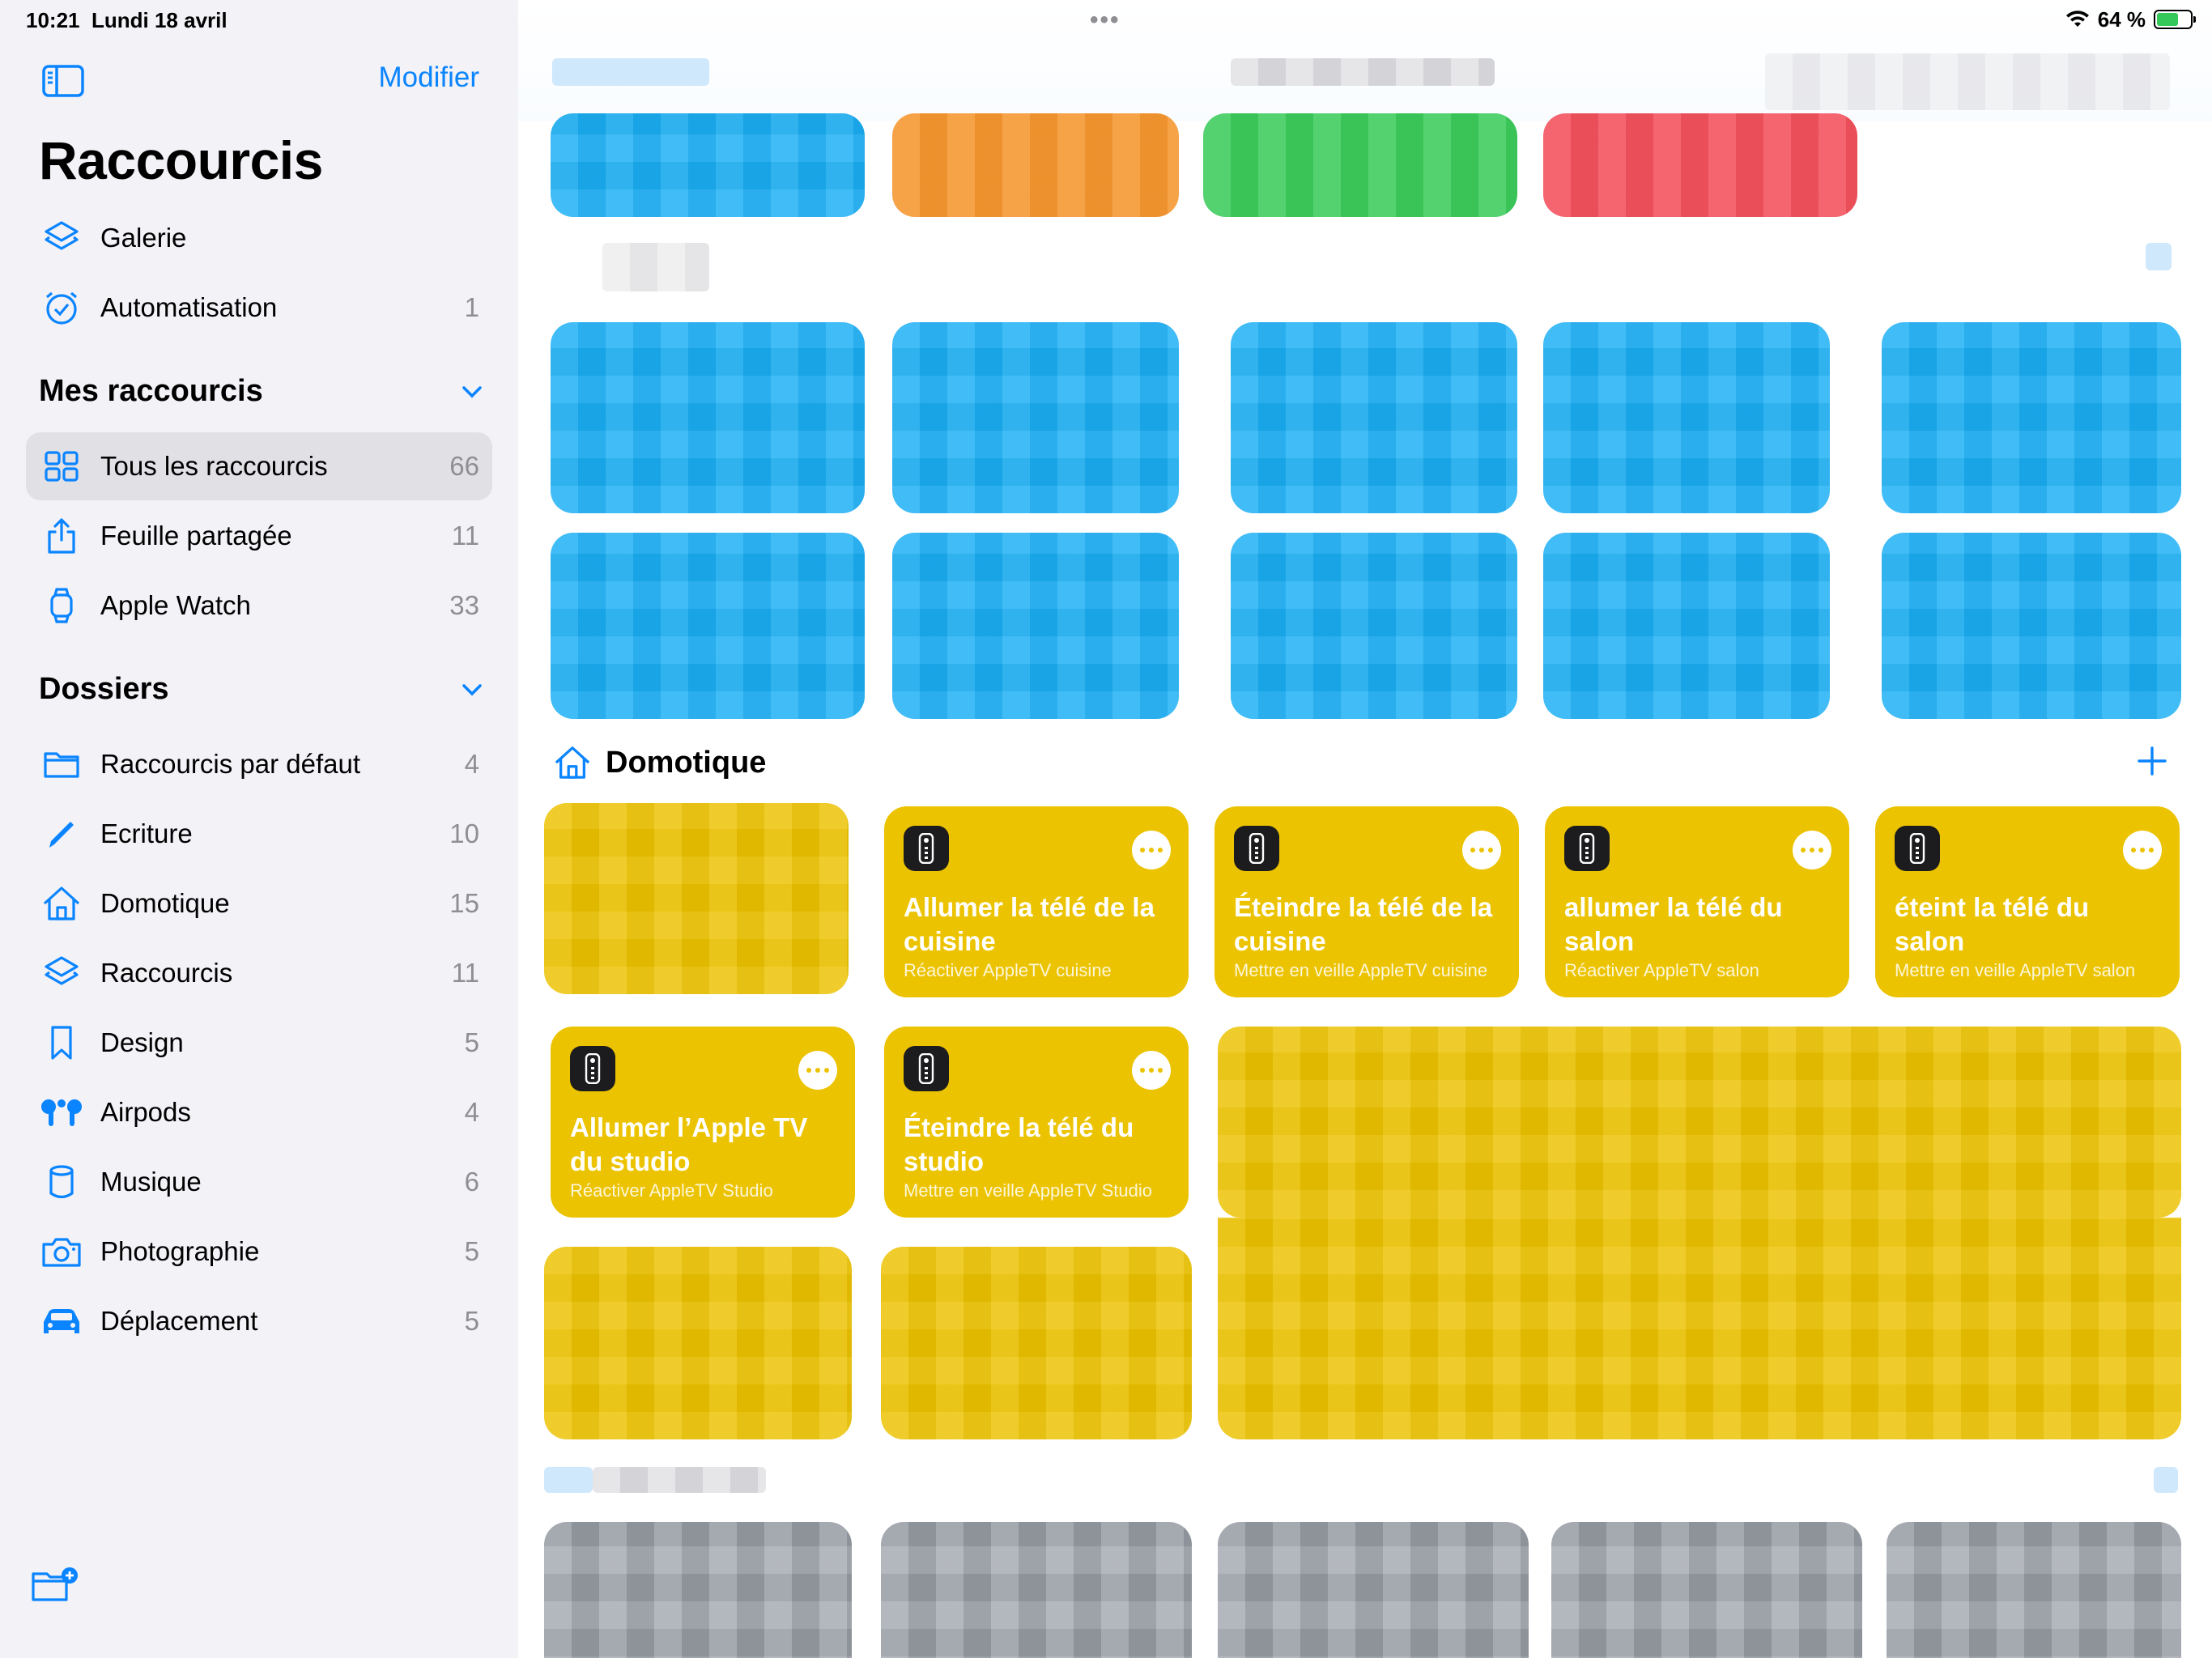 The width and height of the screenshot is (2212, 1658). Describe the element at coordinates (62, 536) in the screenshot. I see `share-icon` at that location.